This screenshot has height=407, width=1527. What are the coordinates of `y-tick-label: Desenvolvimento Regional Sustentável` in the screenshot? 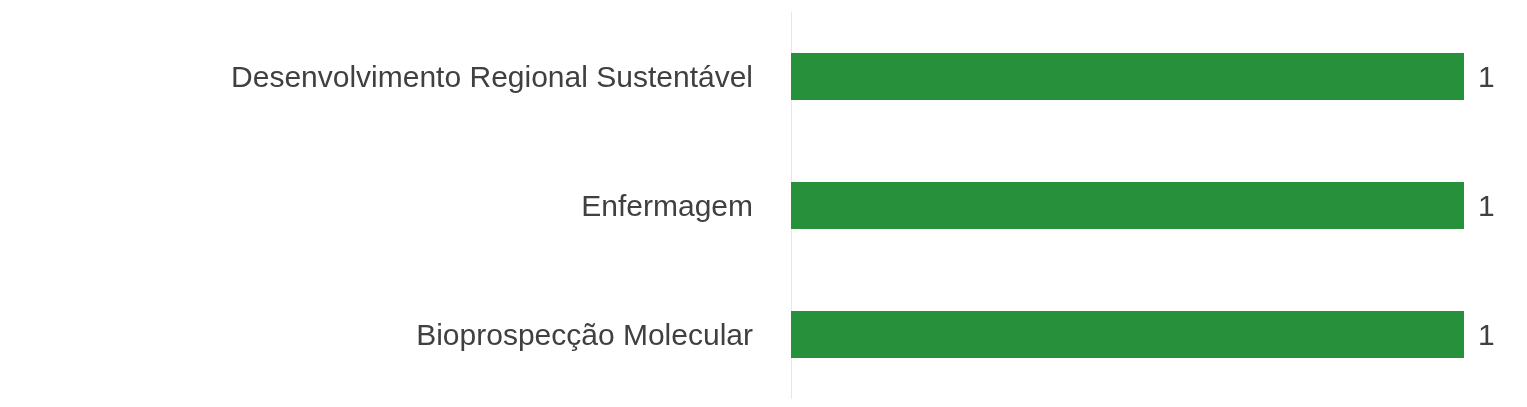 It's located at (492, 76).